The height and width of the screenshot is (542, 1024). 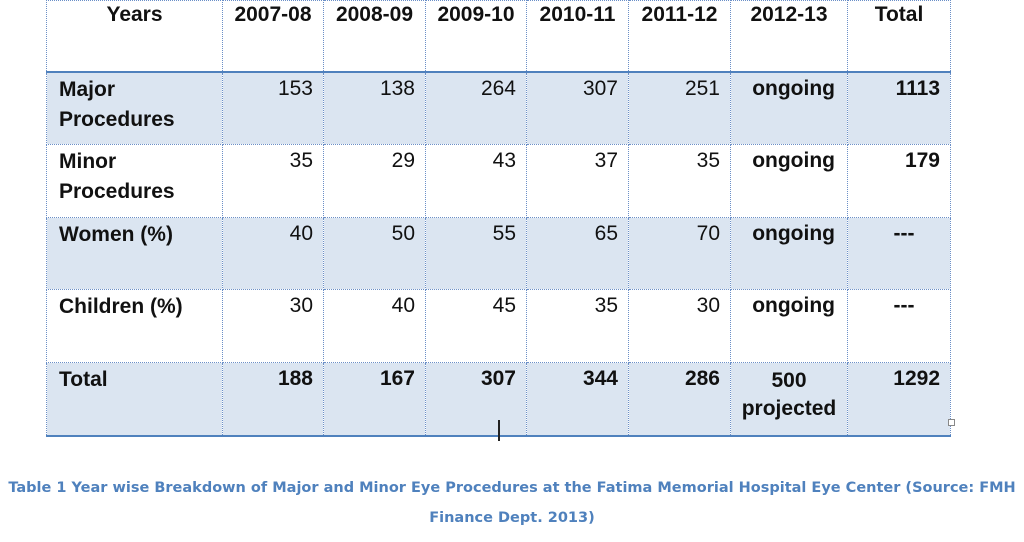 I want to click on header-cell: Total, so click(x=899, y=36).